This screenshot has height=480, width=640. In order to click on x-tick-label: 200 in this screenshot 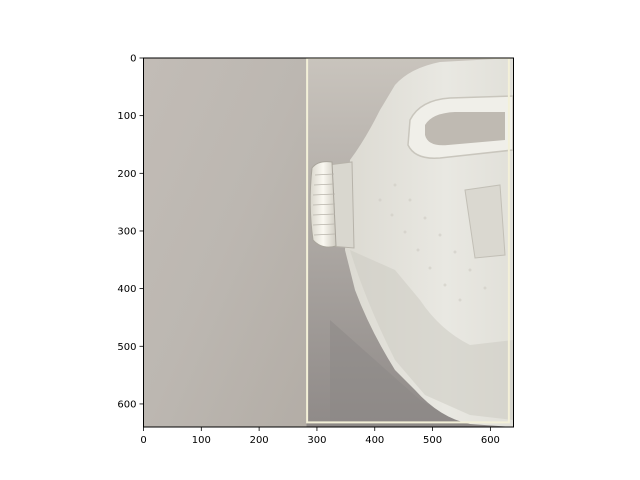, I will do `click(259, 440)`.